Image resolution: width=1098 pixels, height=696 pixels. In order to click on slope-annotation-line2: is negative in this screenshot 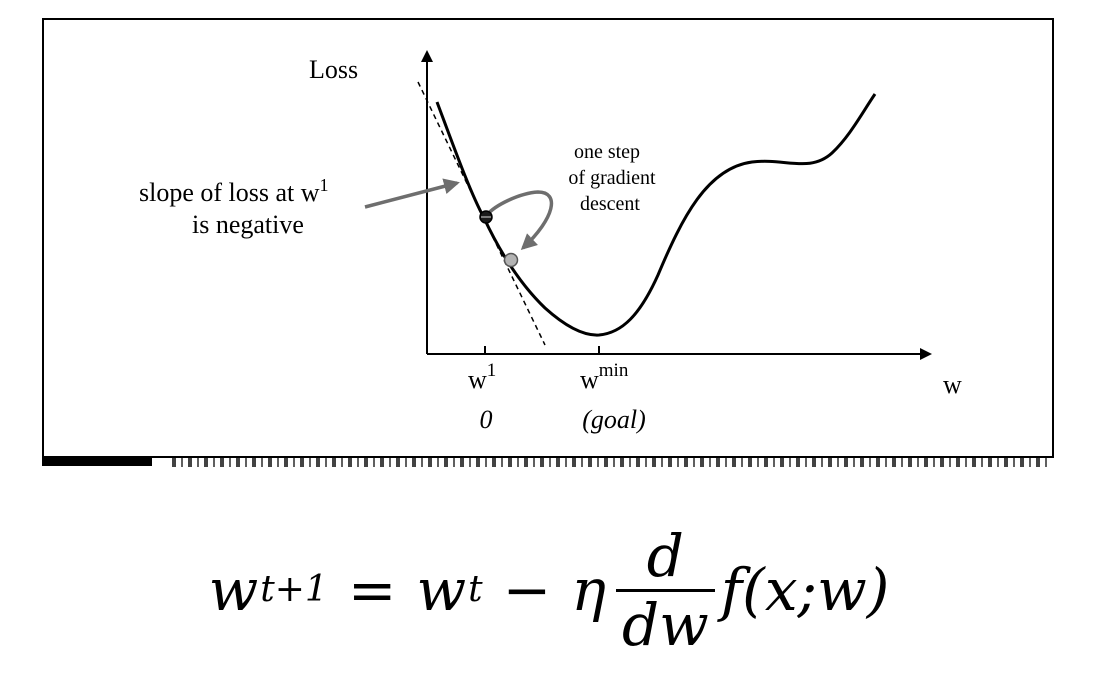, I will do `click(248, 224)`.